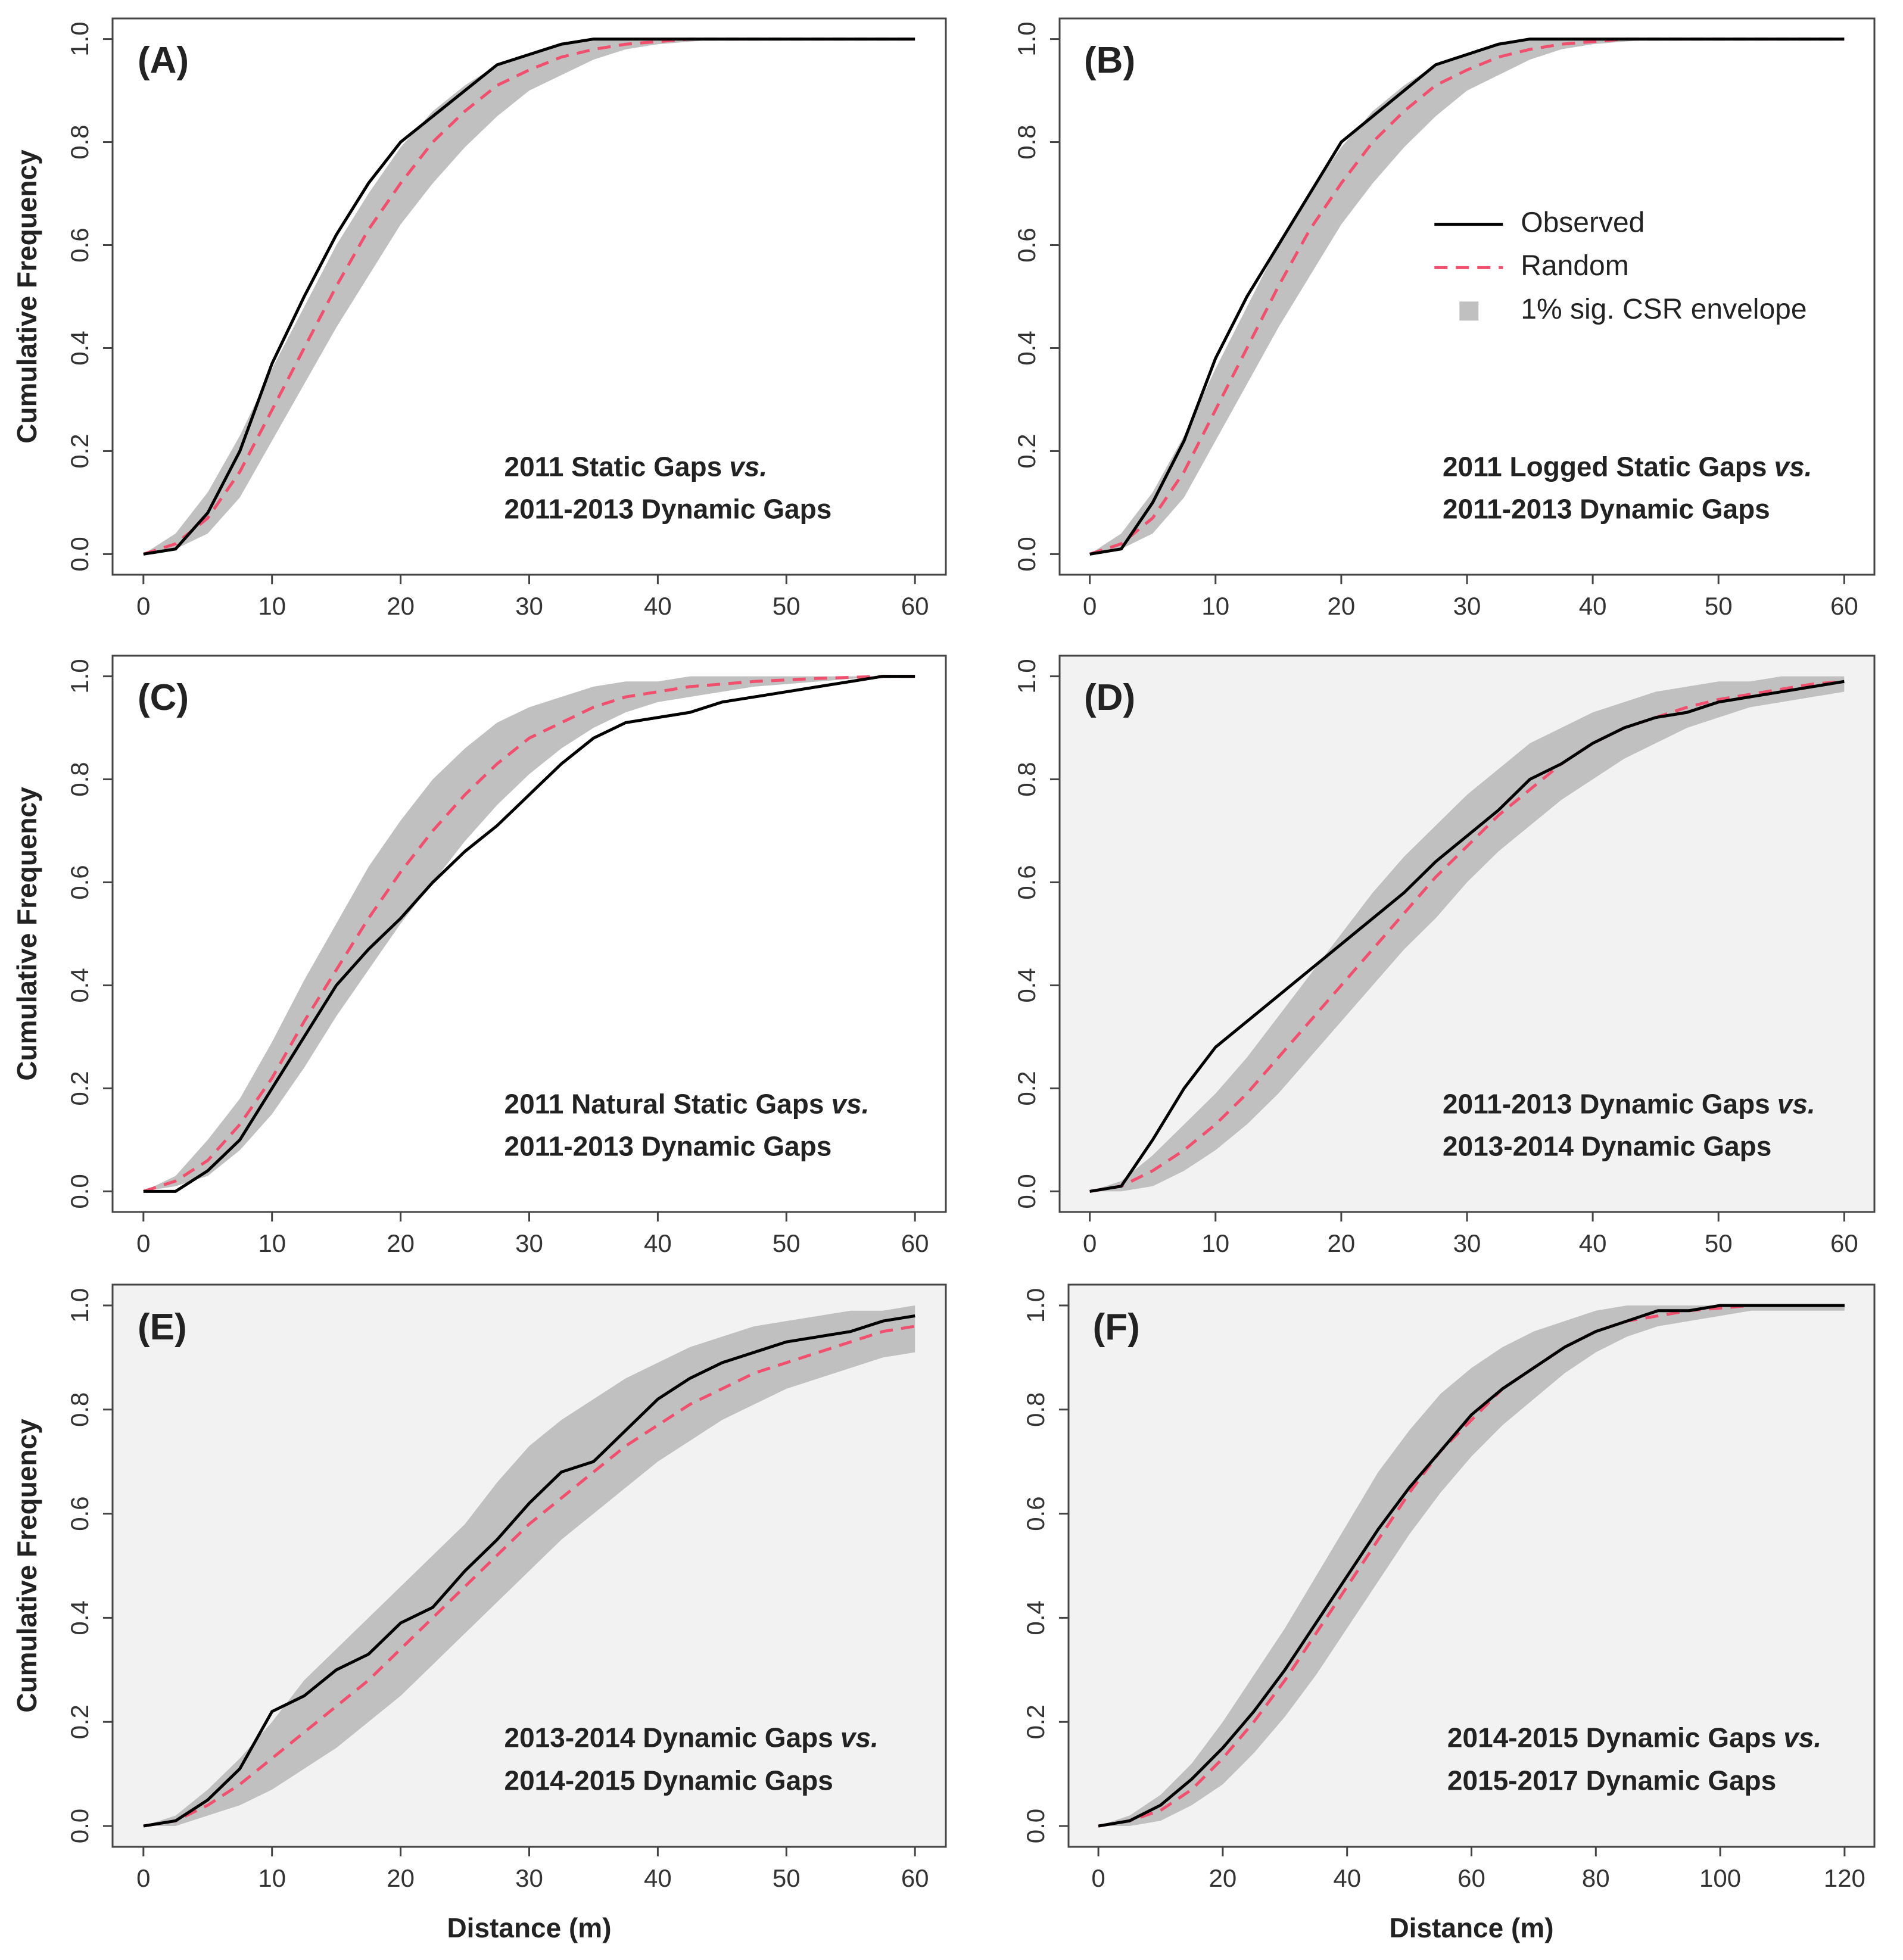 The width and height of the screenshot is (1903, 1960). I want to click on annotation: 2011 Natural Static Gaps vs., so click(687, 1104).